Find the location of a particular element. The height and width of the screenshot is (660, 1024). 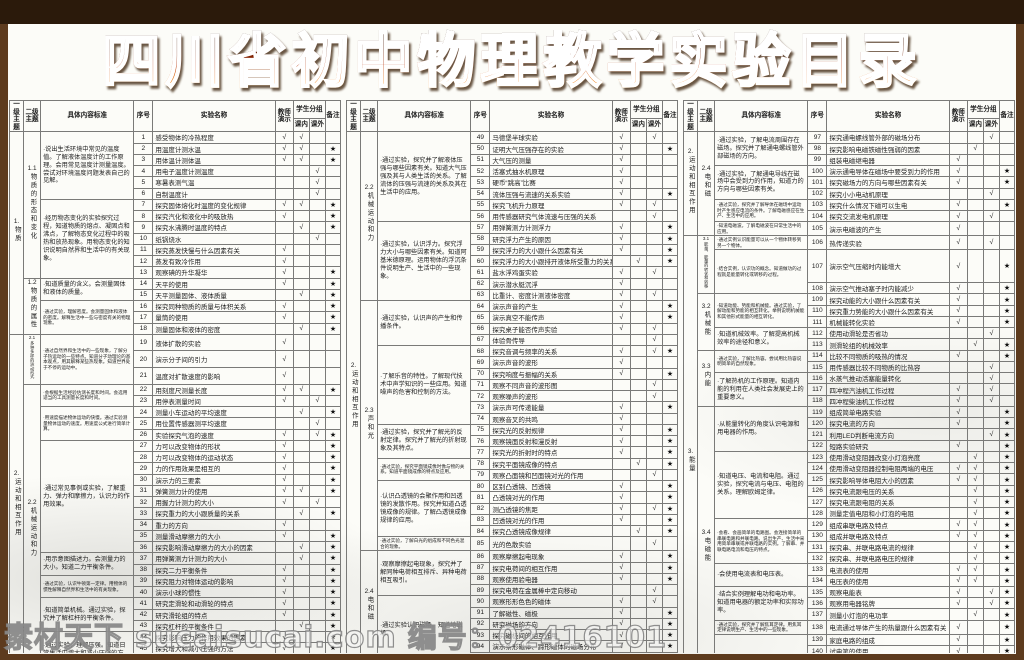

seq-number: 71 is located at coordinates (480, 385).